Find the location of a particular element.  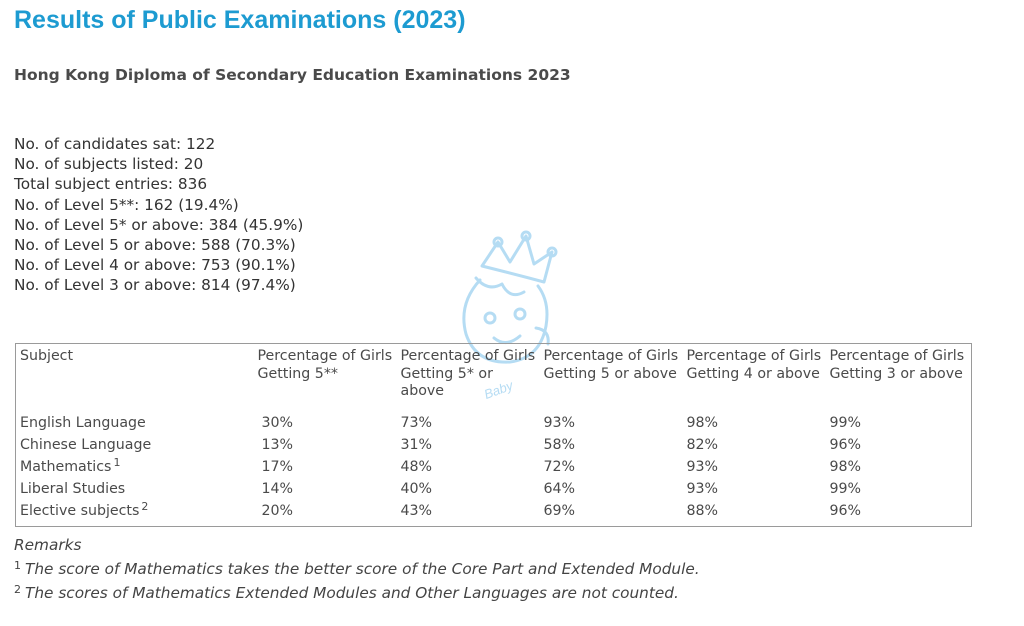

value-cell: 17% is located at coordinates (277, 466).